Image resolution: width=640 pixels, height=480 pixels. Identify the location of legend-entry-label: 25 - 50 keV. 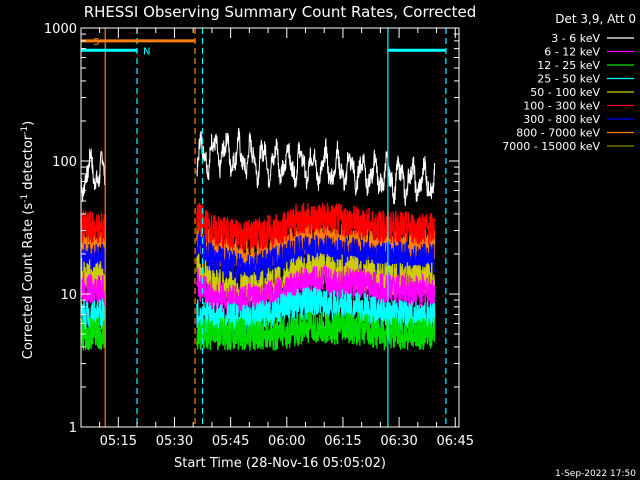
(568, 79).